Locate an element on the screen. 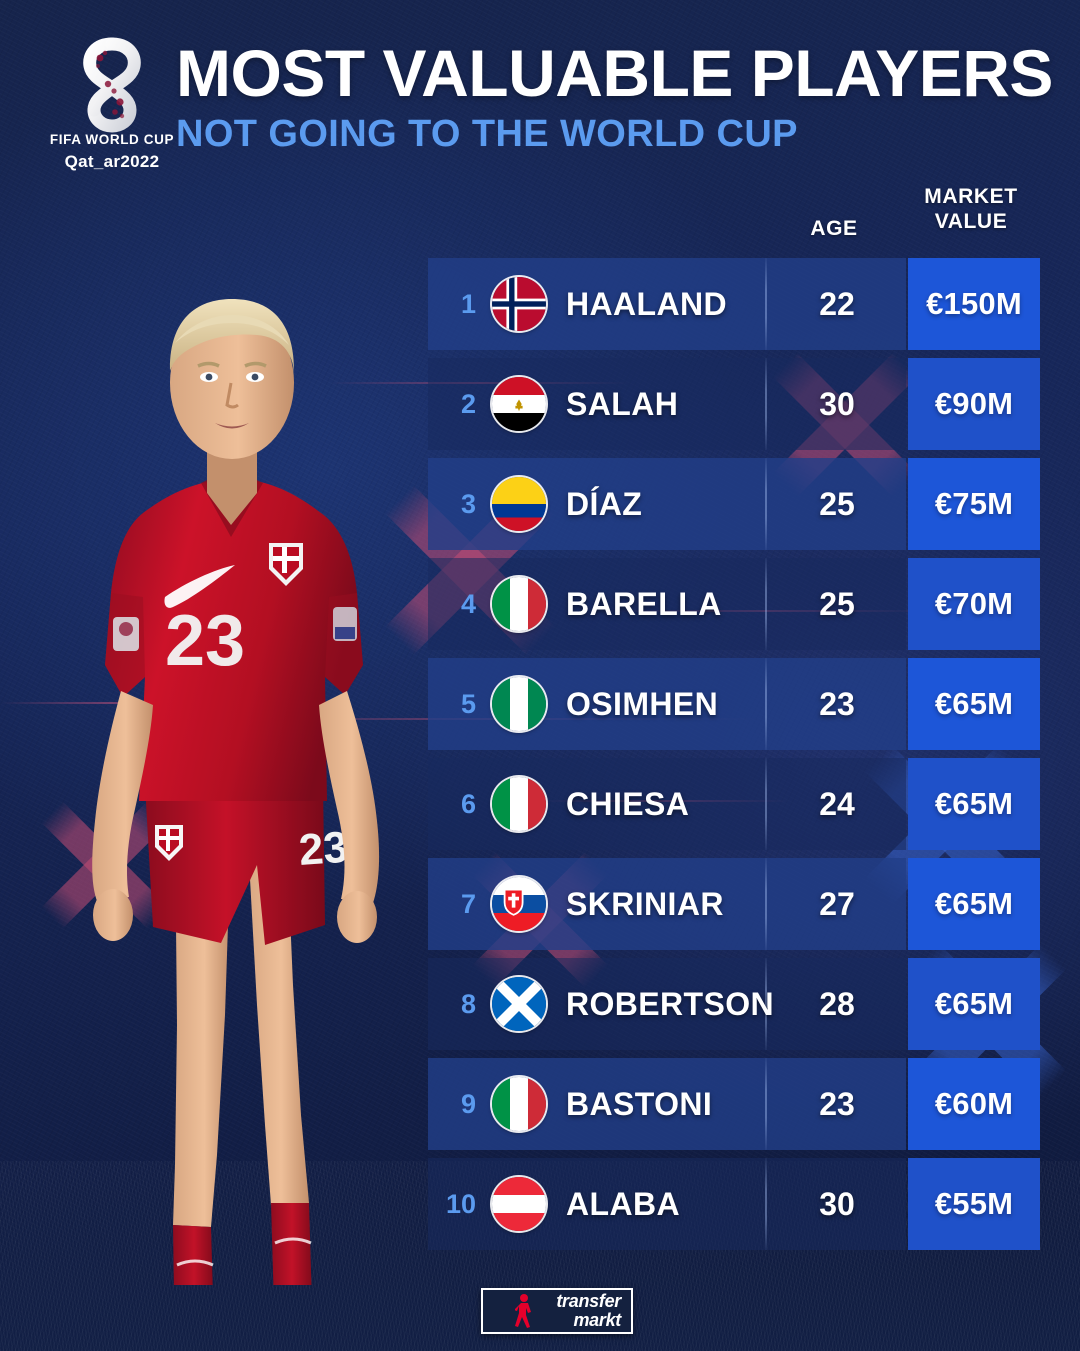  transfermarkt-brand-bottom: markt is located at coordinates (597, 1320).